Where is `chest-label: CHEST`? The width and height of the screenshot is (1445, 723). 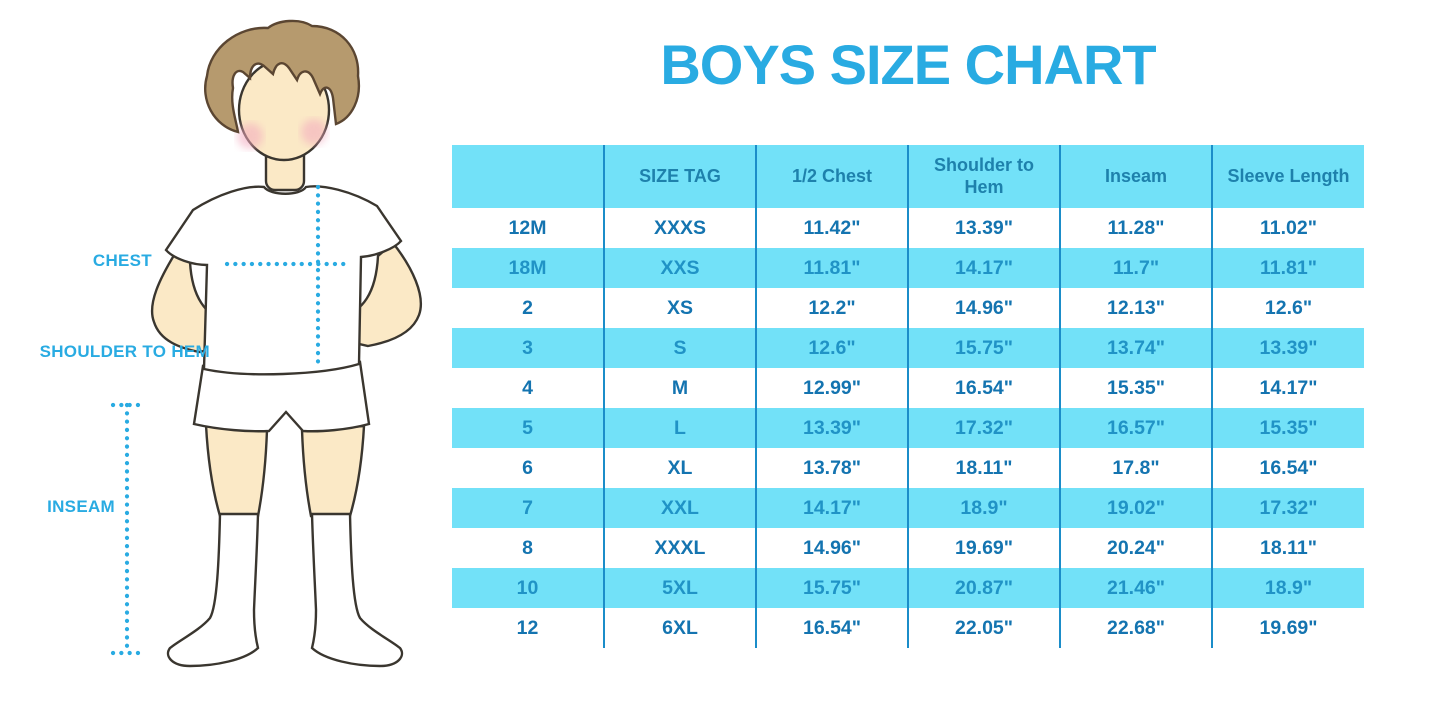 chest-label: CHEST is located at coordinates (122, 260).